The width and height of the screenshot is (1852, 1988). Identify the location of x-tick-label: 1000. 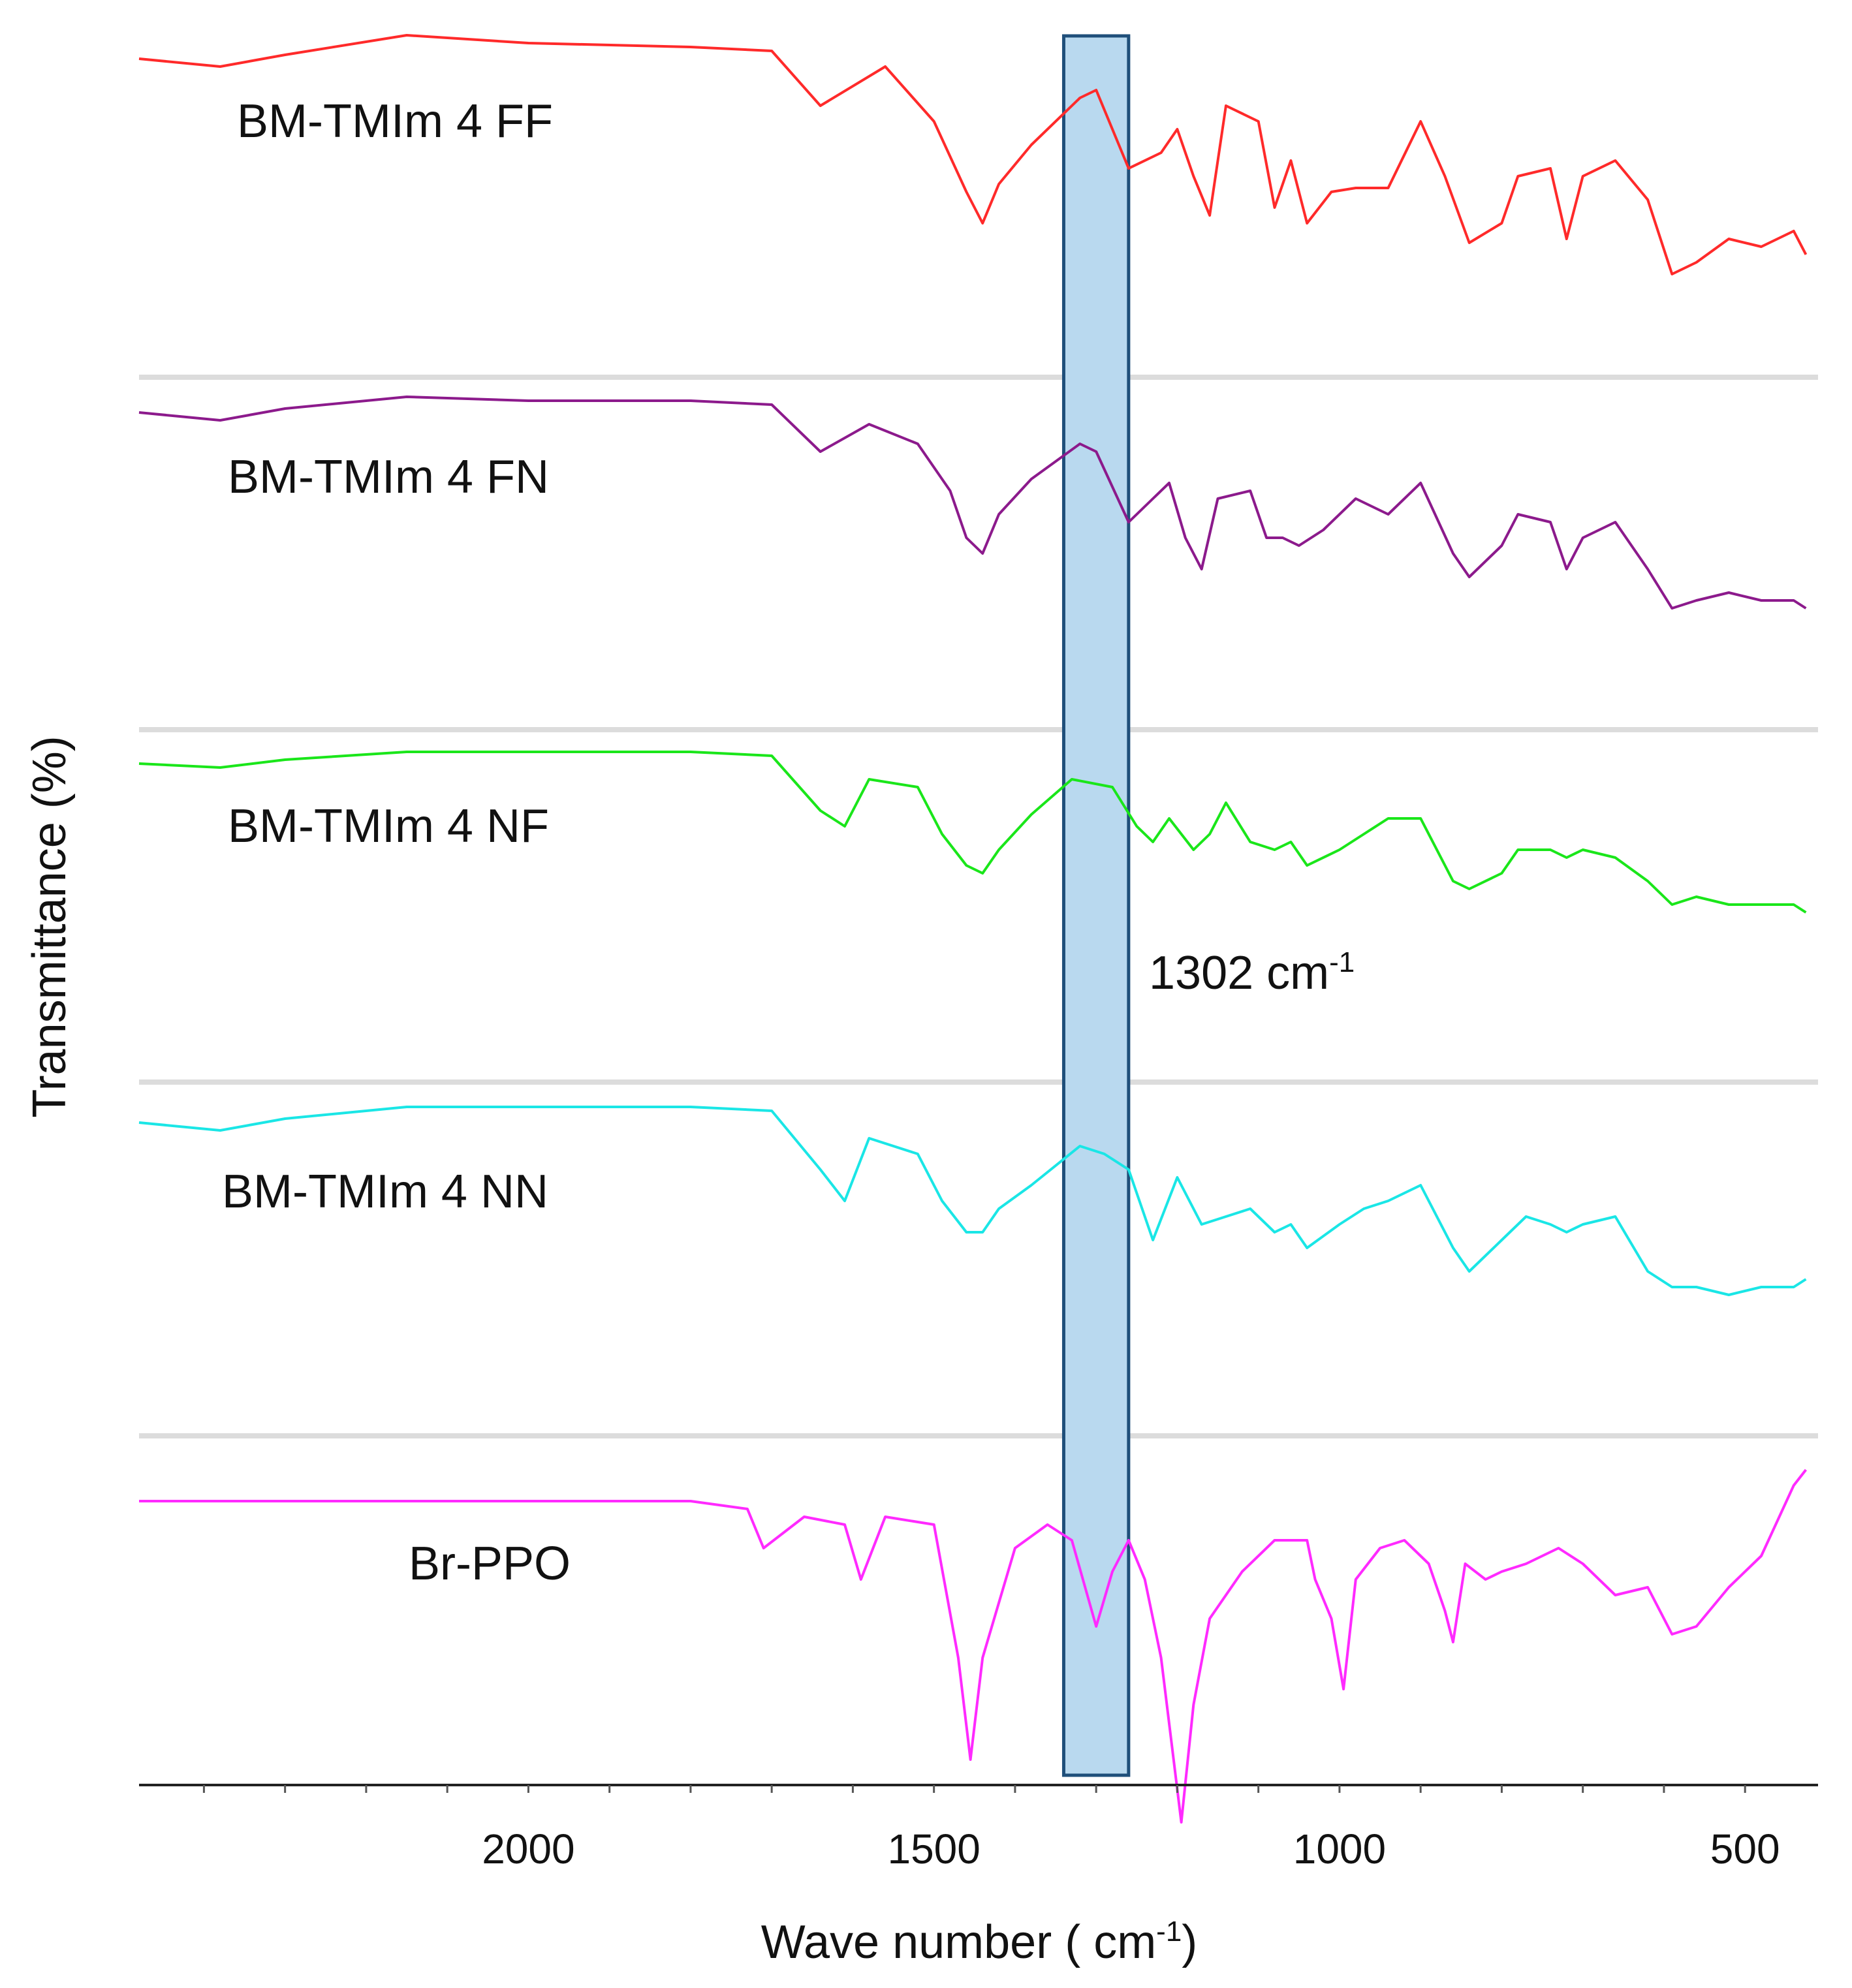
(1339, 1848).